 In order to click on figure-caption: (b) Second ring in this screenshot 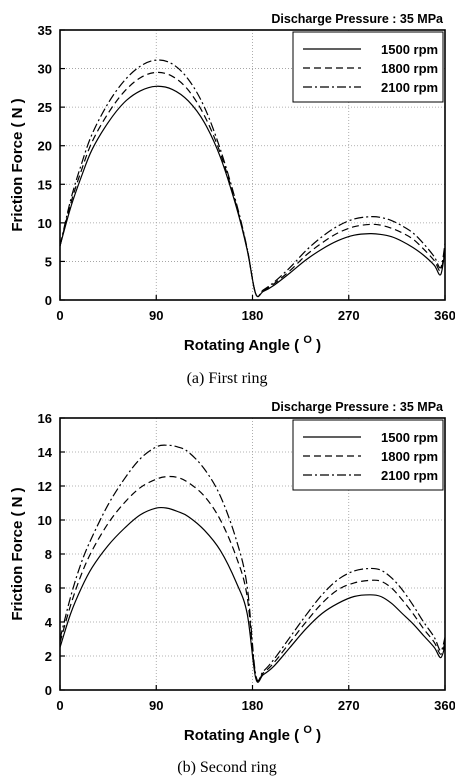, I will do `click(227, 767)`.